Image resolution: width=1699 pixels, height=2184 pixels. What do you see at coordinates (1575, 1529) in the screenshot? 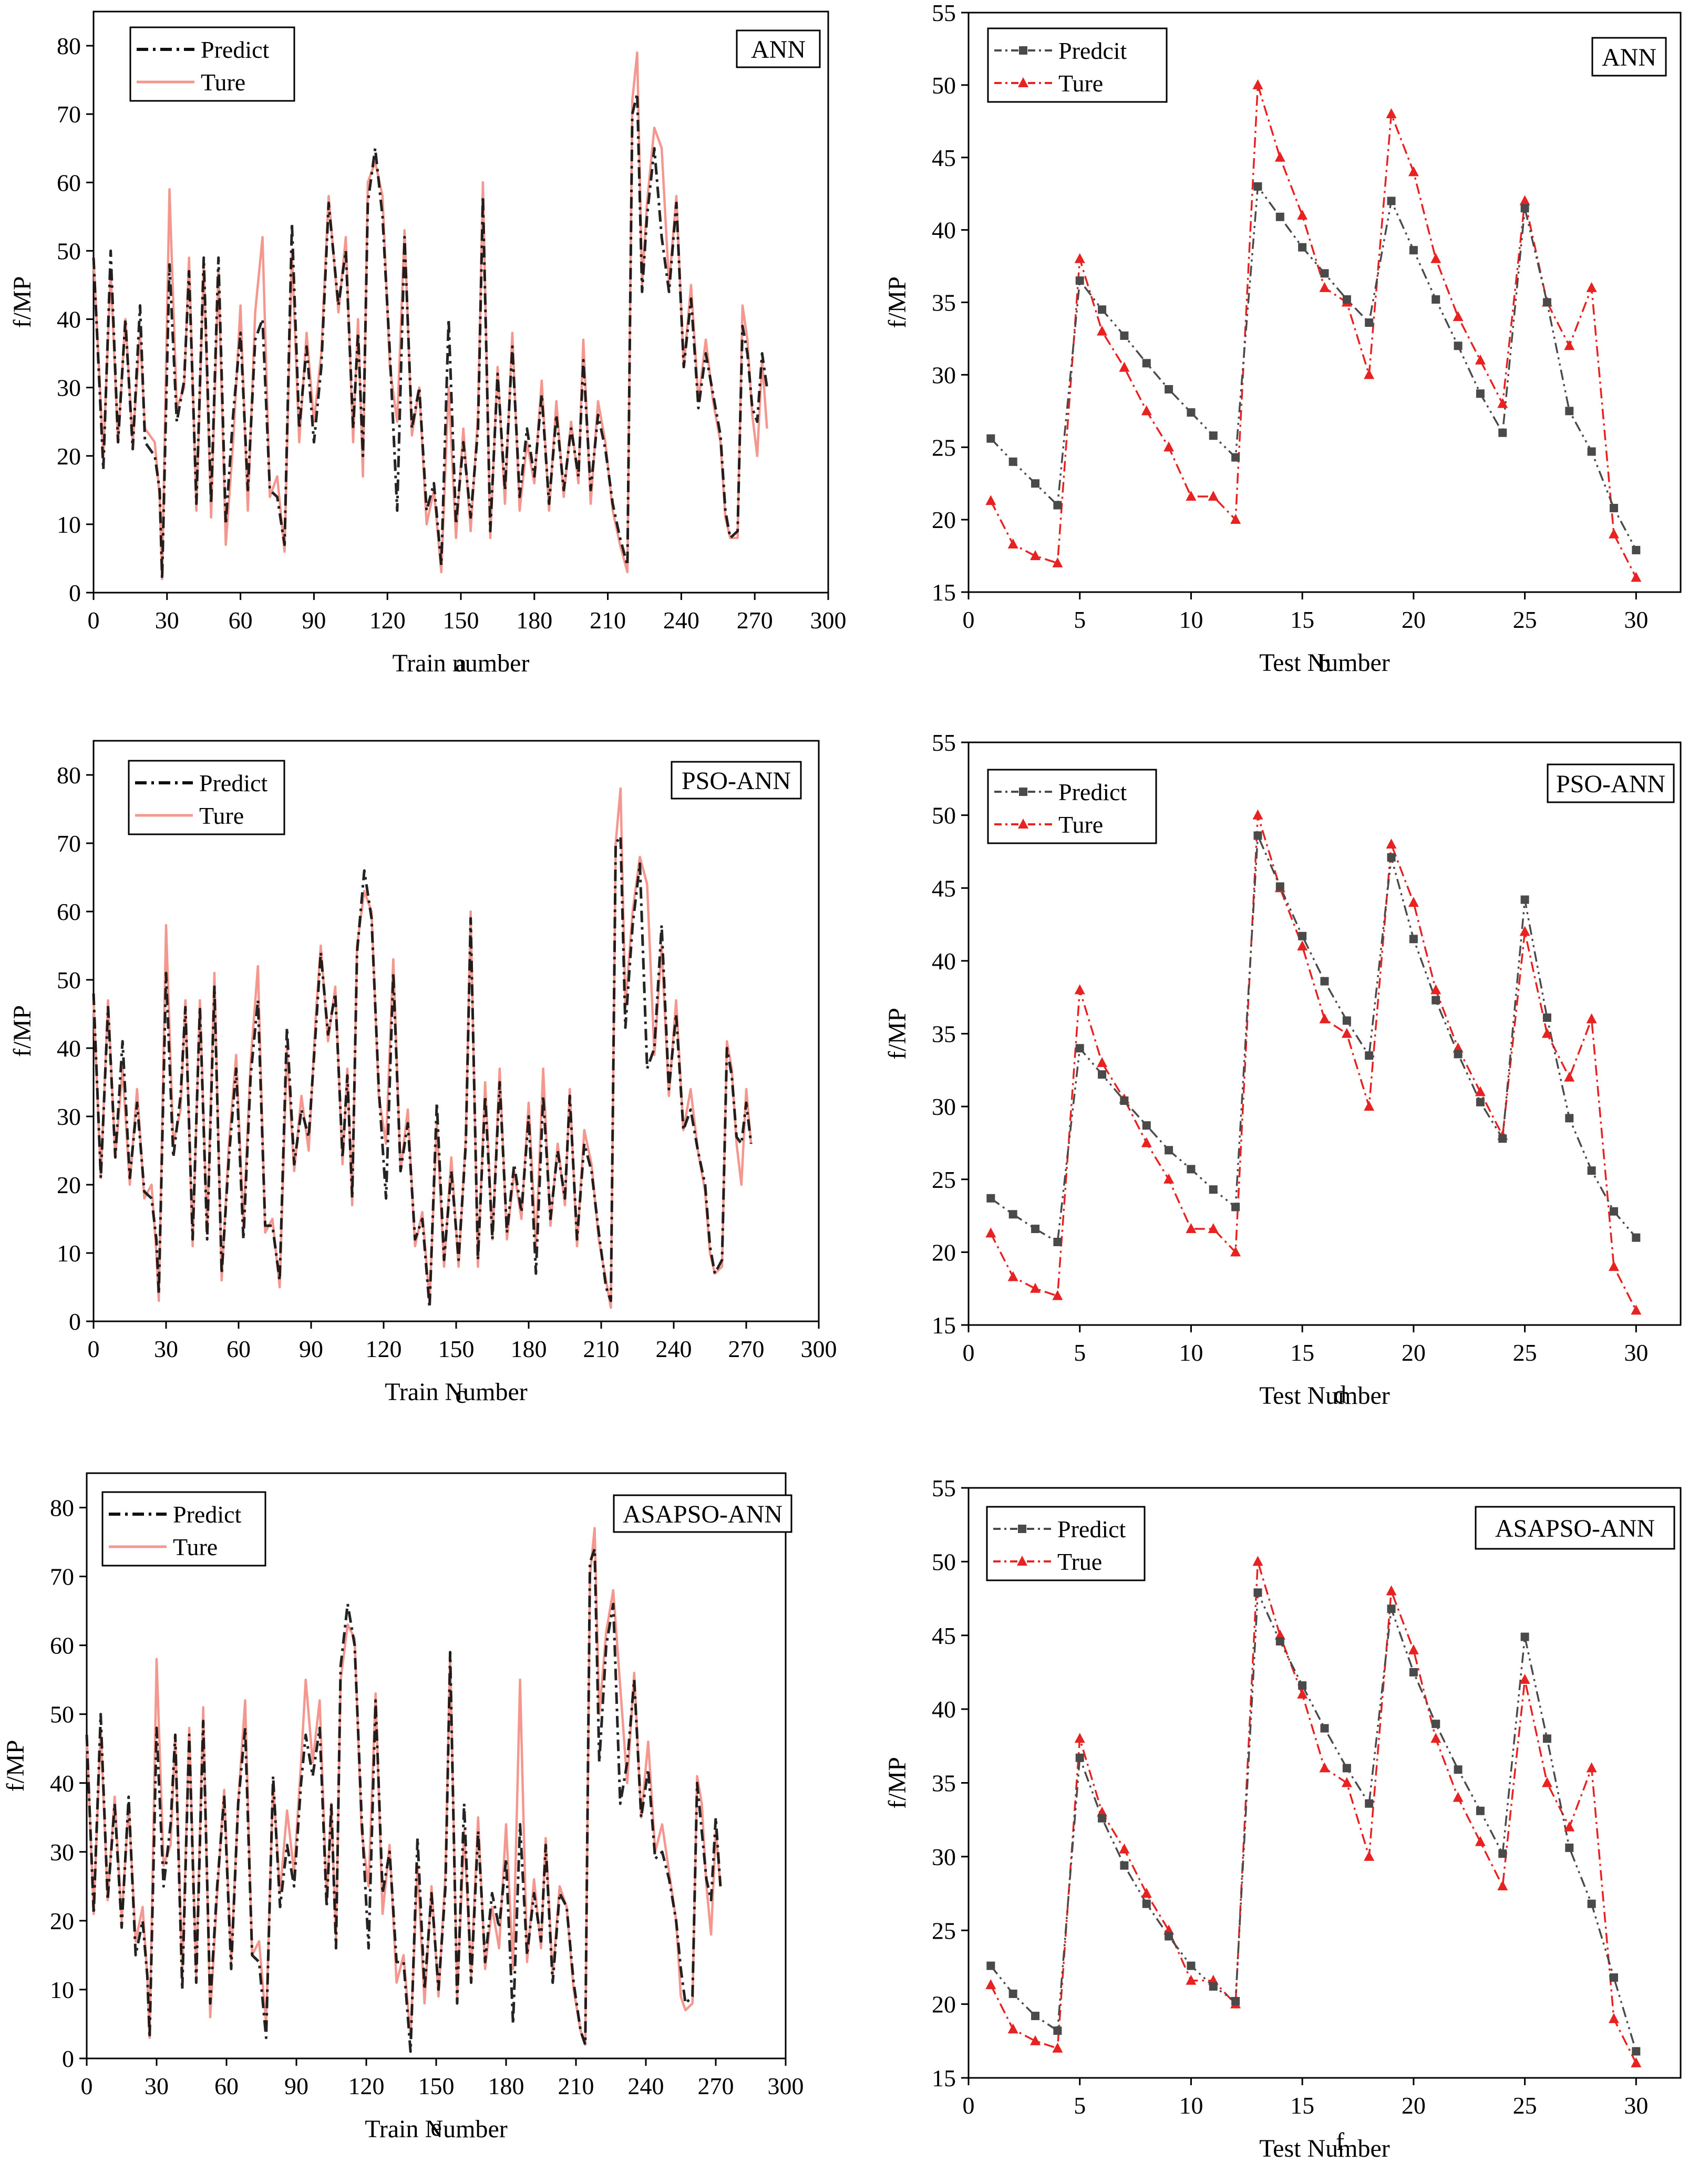
I see `model-label: ASAPSO-ANN` at bounding box center [1575, 1529].